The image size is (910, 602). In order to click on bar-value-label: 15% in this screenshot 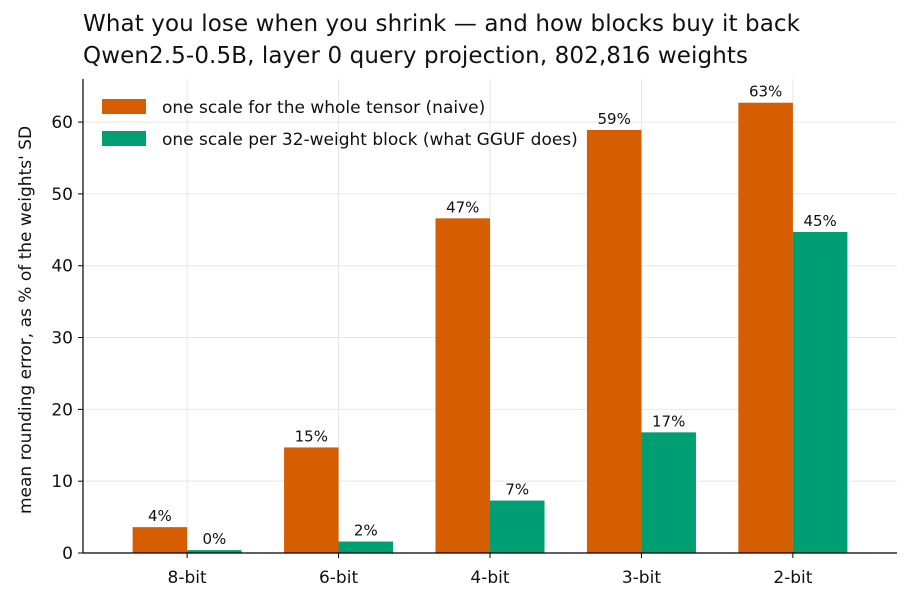, I will do `click(311, 436)`.